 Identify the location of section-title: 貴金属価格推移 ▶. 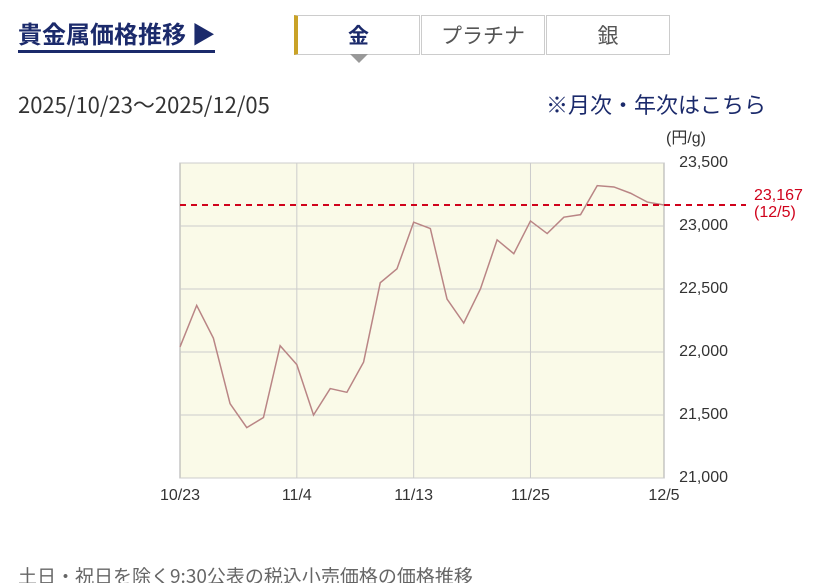
(117, 34).